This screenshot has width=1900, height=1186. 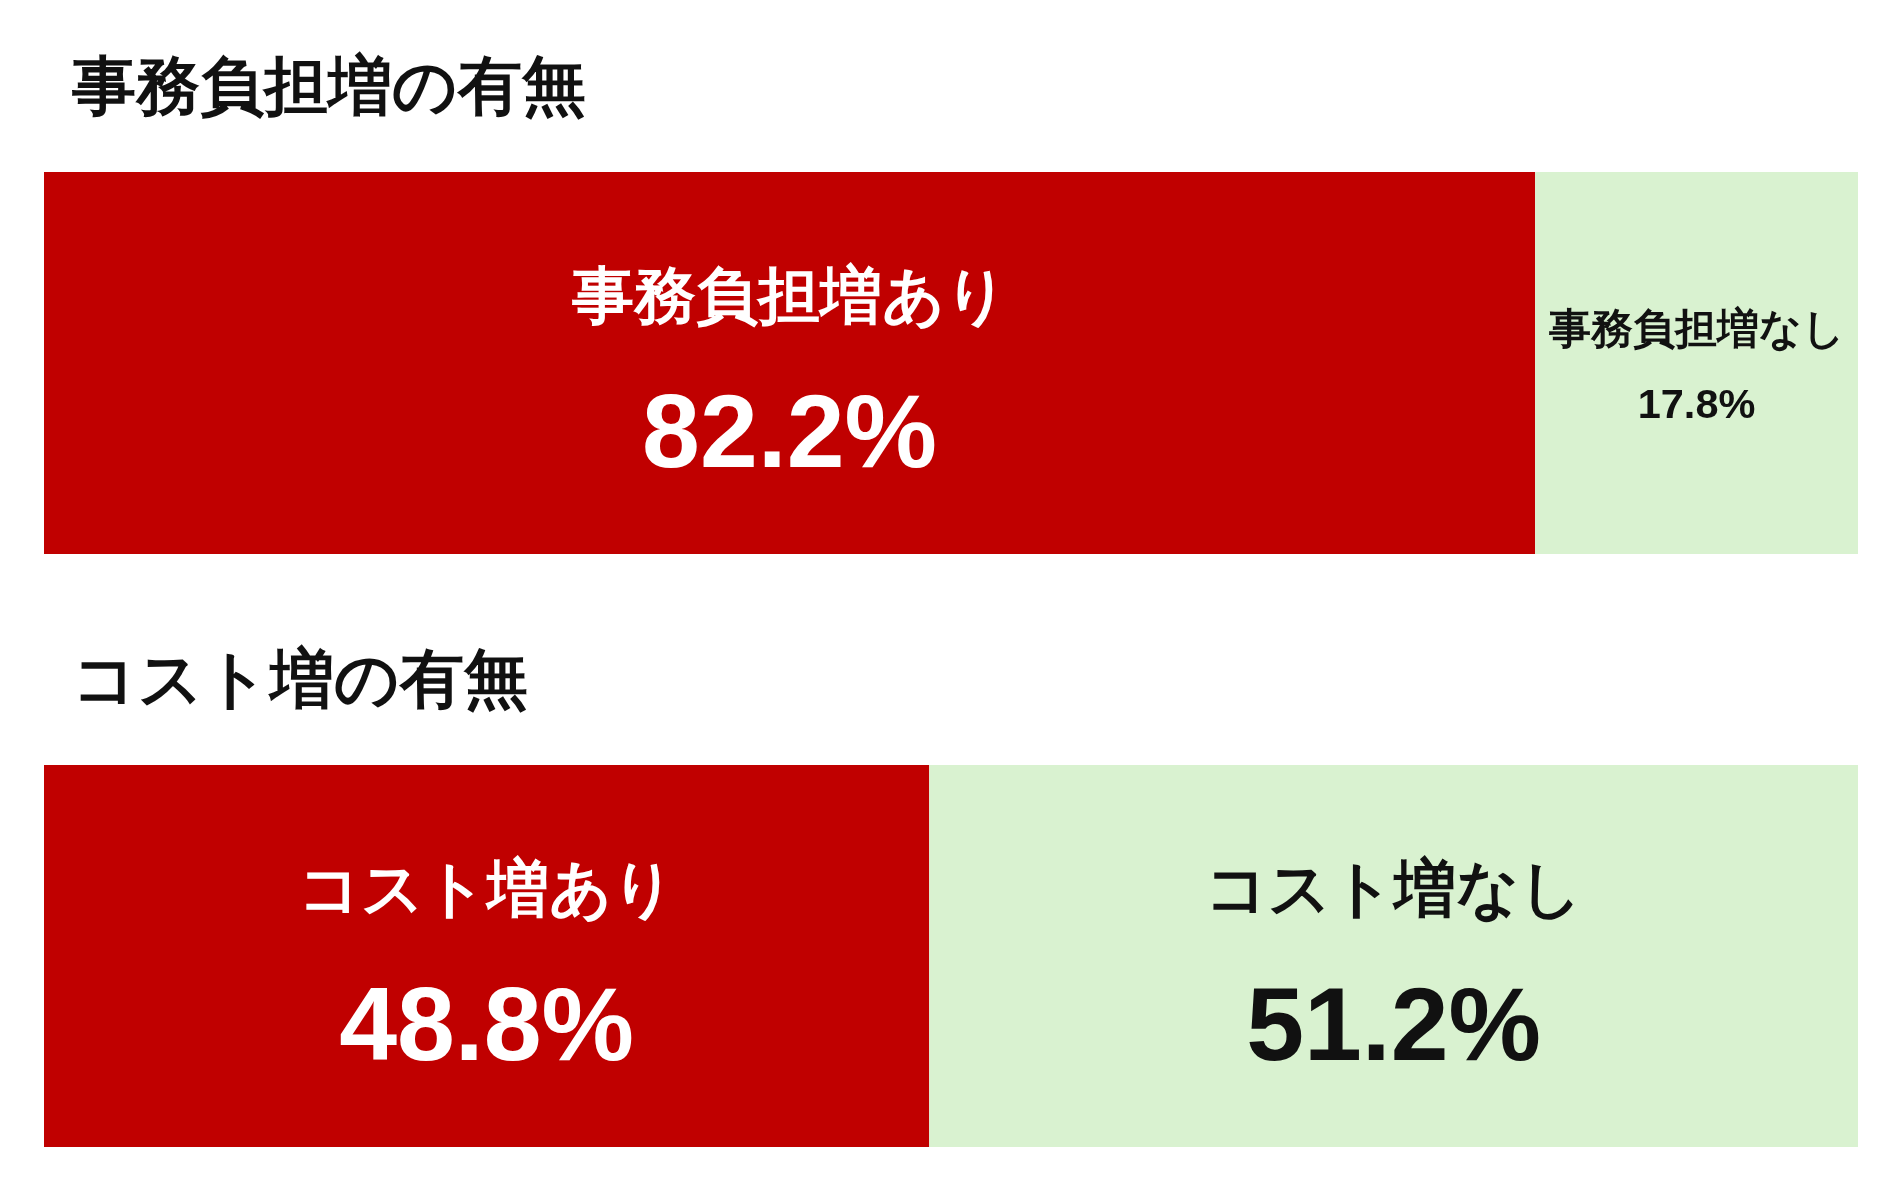 What do you see at coordinates (789, 431) in the screenshot?
I see `data-label: 82.2%` at bounding box center [789, 431].